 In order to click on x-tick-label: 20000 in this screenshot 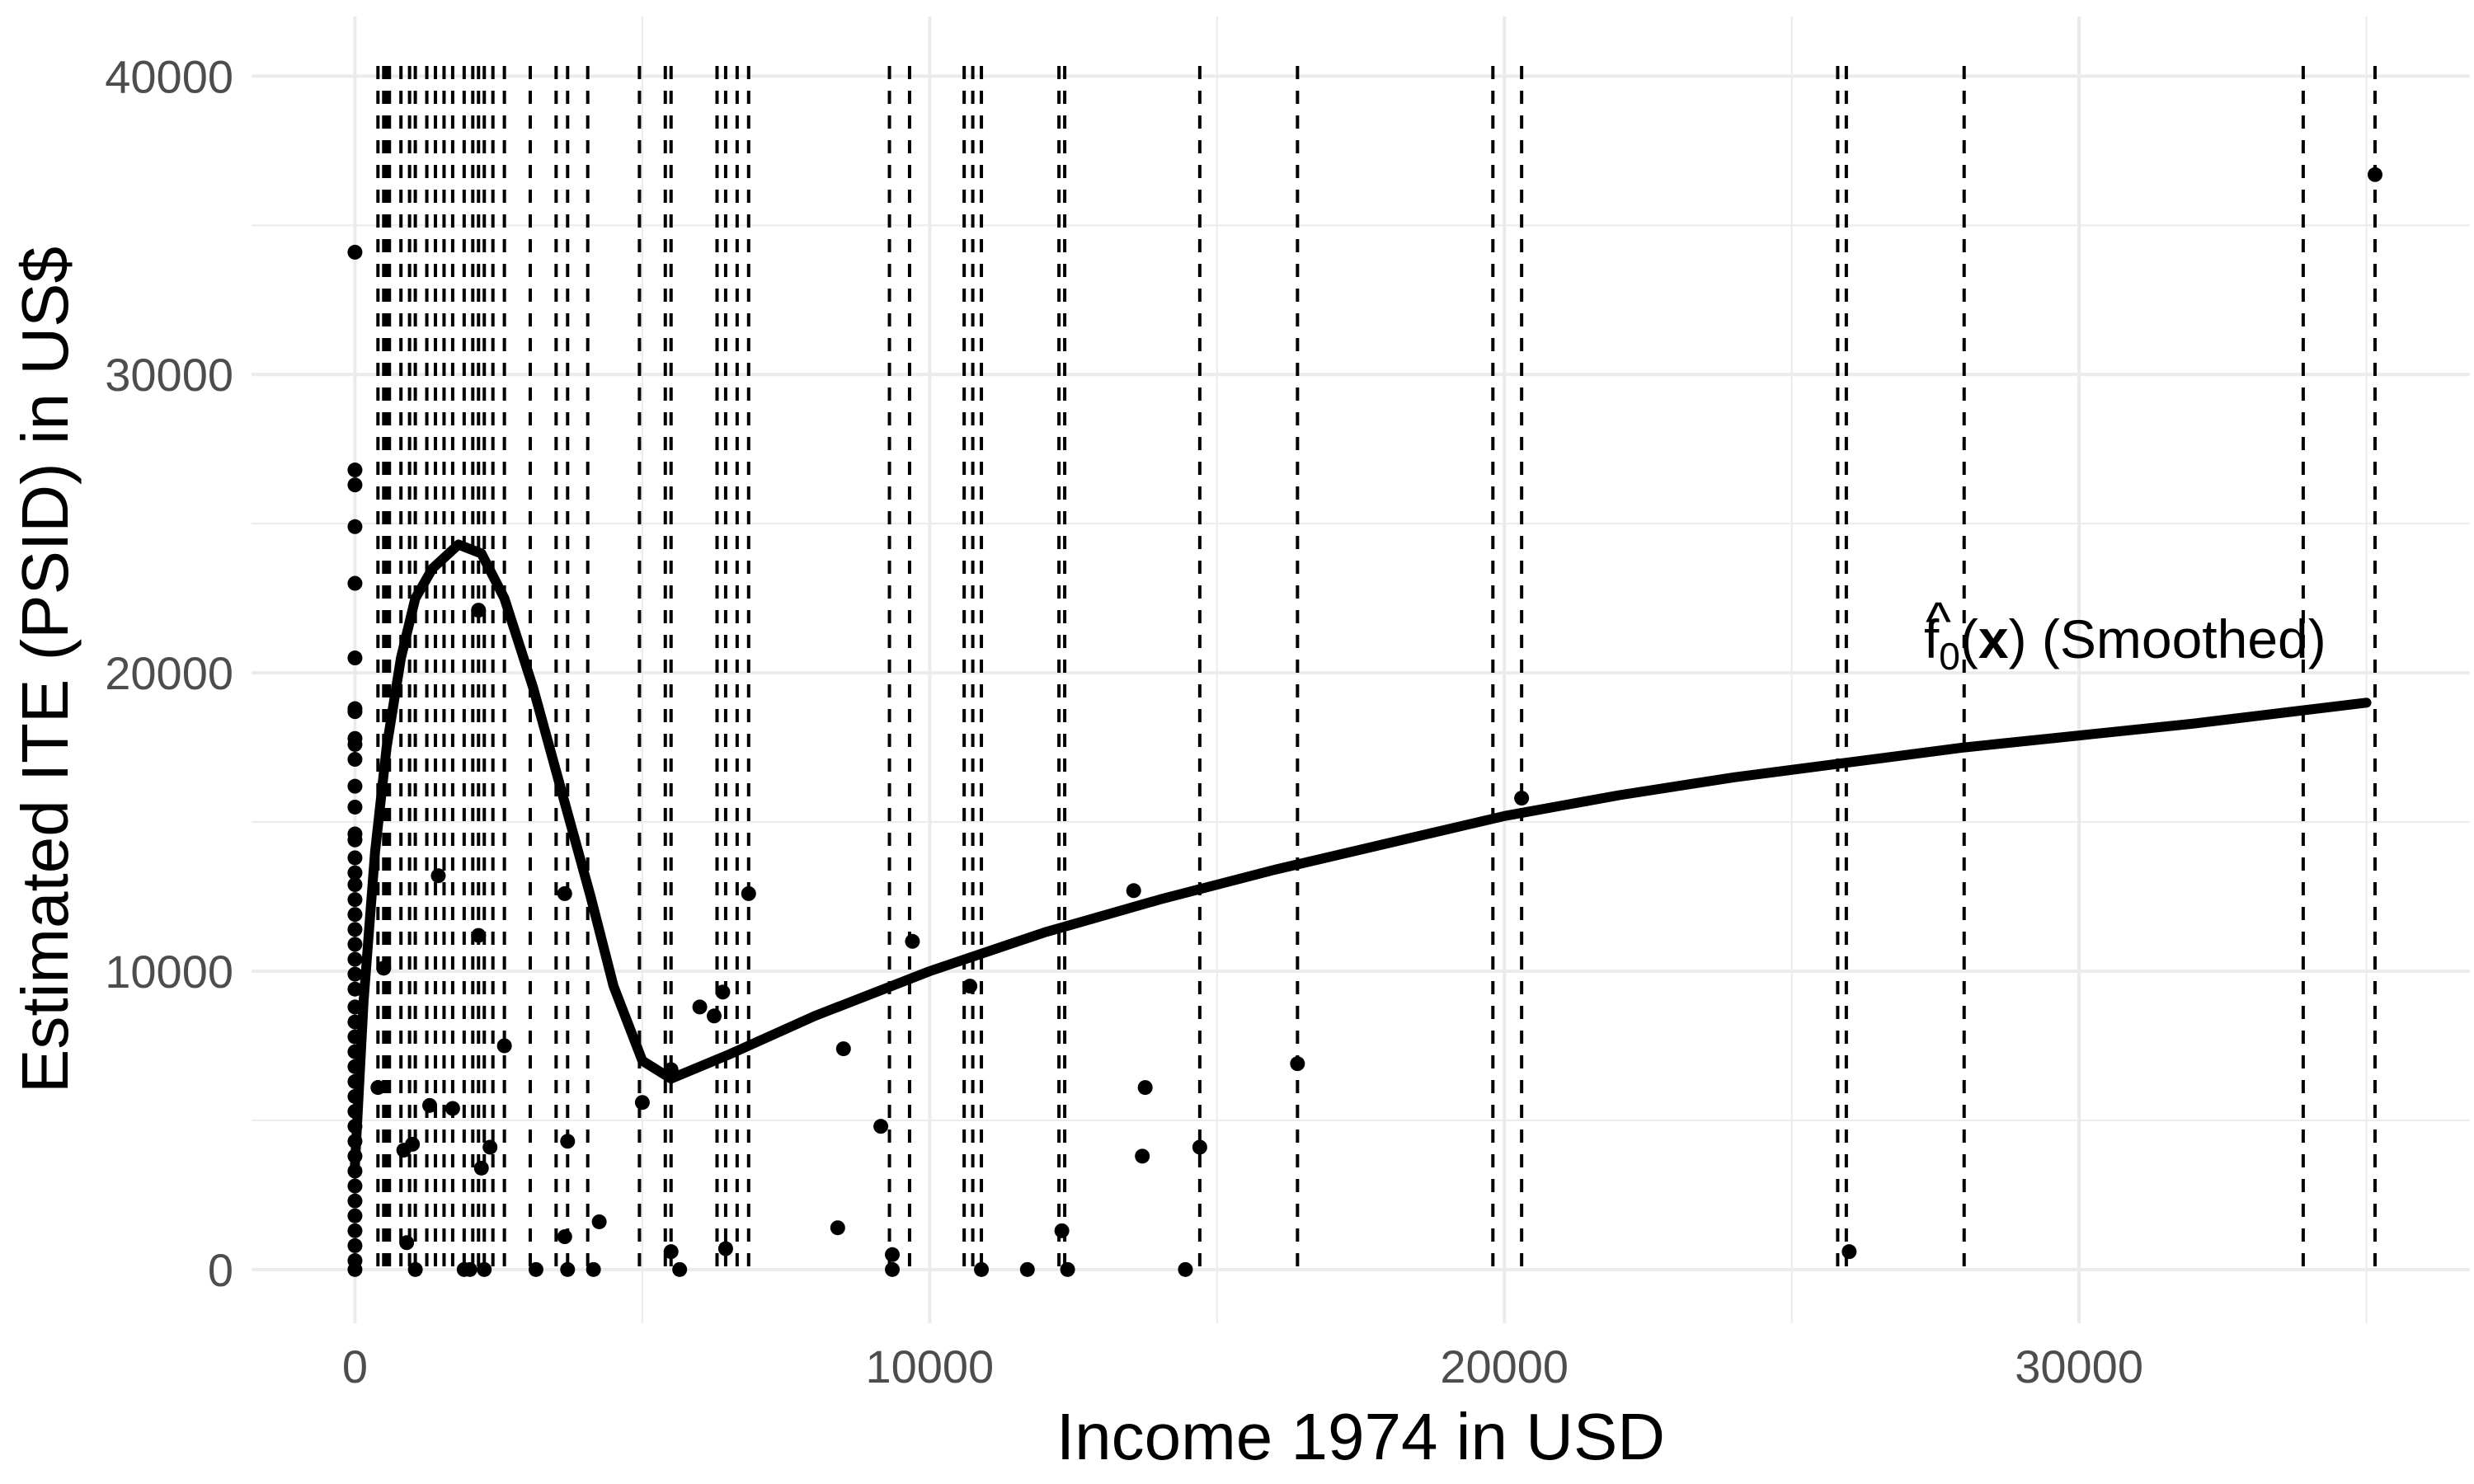, I will do `click(1504, 1366)`.